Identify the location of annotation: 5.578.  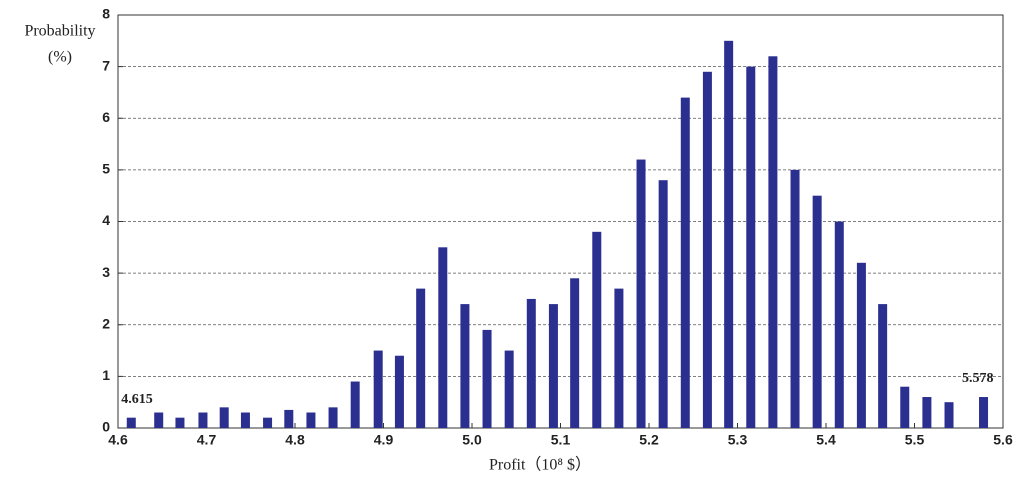
(978, 378).